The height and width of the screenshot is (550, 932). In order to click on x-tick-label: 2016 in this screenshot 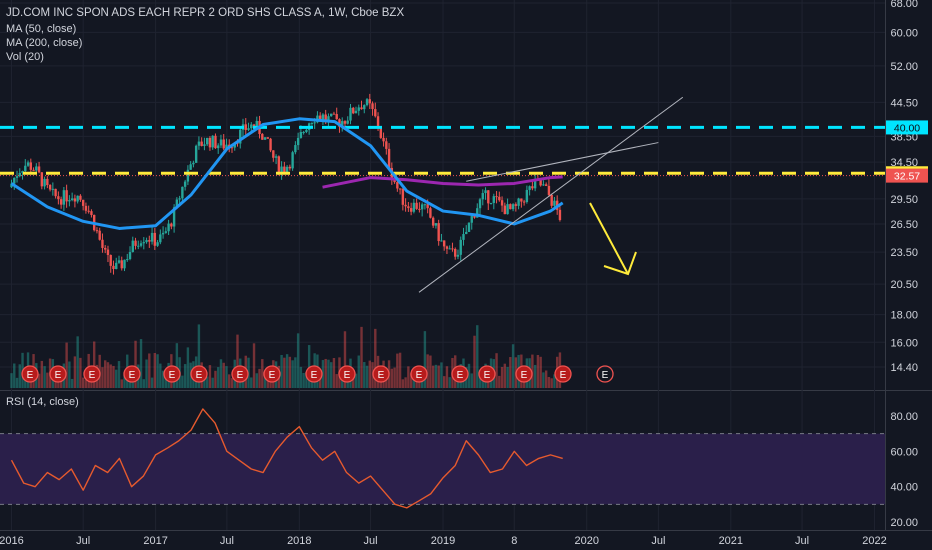, I will do `click(12, 541)`.